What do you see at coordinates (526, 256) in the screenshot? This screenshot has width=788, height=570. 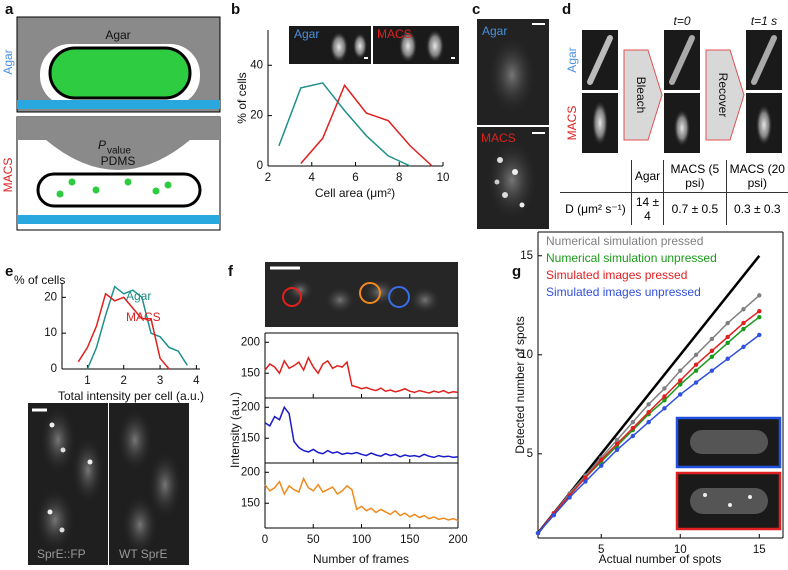 I see `y-tick-label: 15` at bounding box center [526, 256].